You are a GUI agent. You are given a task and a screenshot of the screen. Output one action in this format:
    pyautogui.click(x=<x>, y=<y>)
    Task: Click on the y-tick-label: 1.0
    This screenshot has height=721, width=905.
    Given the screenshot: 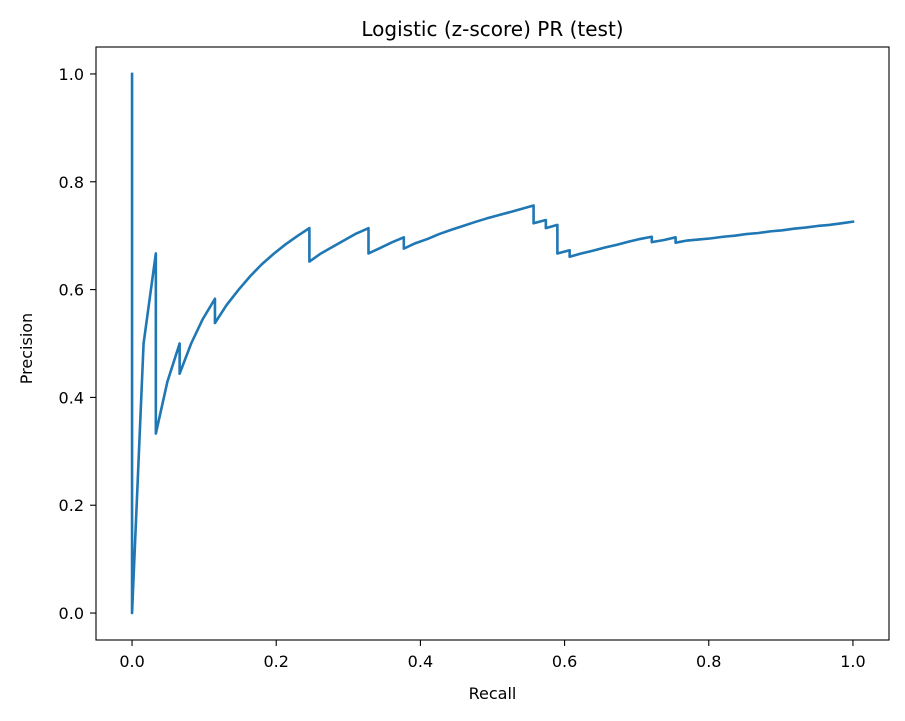 What is the action you would take?
    pyautogui.click(x=71, y=74)
    